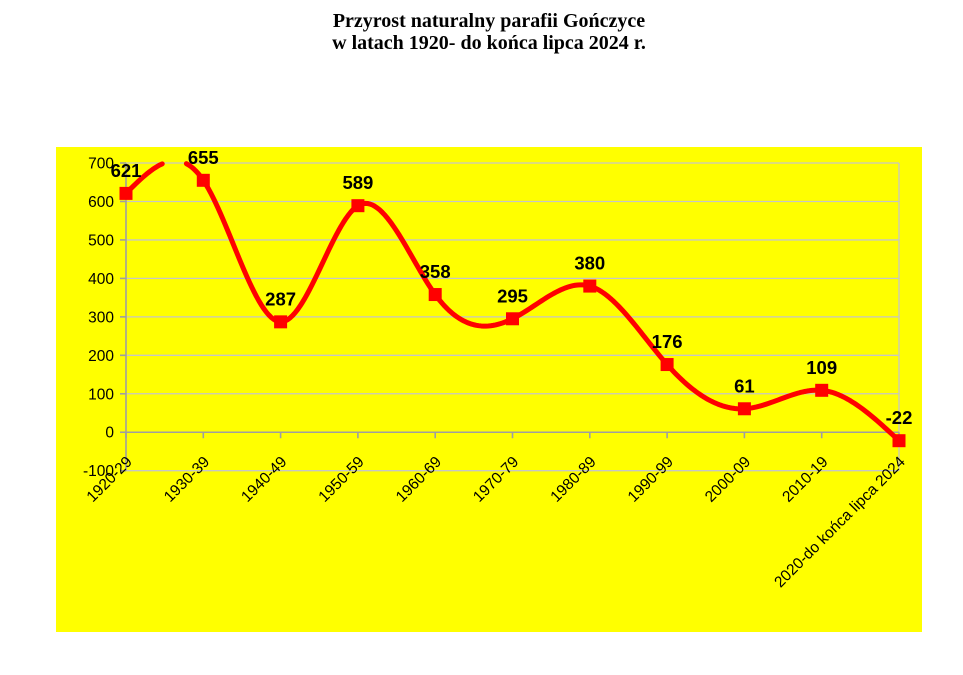 The image size is (963, 675). Describe the element at coordinates (101, 164) in the screenshot. I see `y-axis-label: 700` at that location.